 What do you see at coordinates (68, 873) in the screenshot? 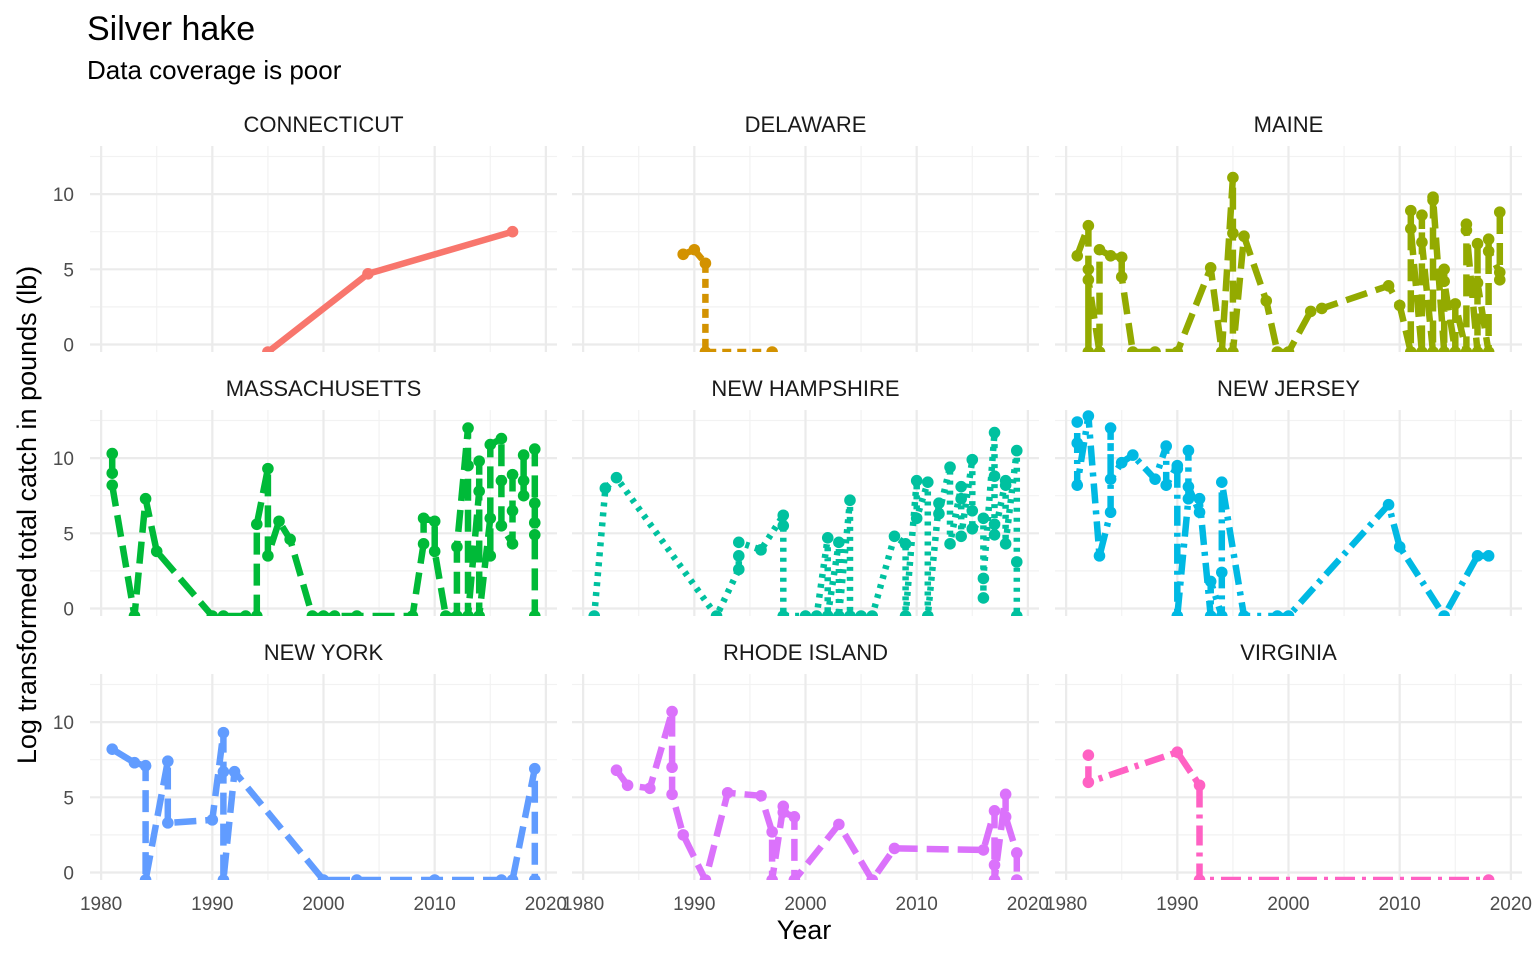
I see `y-tick-label: 0` at bounding box center [68, 873].